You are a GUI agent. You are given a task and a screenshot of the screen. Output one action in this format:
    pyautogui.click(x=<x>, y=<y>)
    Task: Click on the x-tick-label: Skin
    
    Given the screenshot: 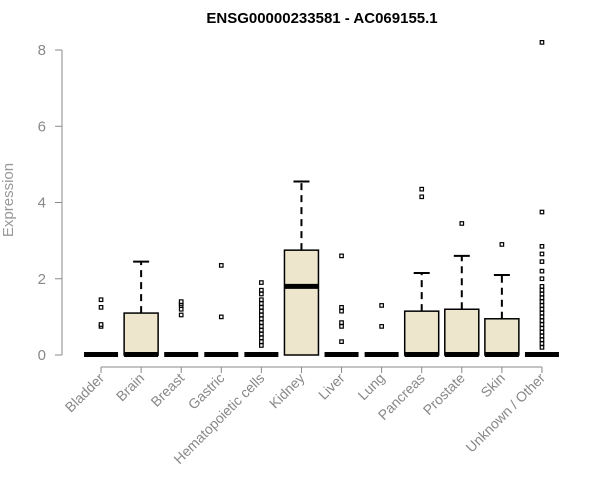 What is the action you would take?
    pyautogui.click(x=492, y=385)
    